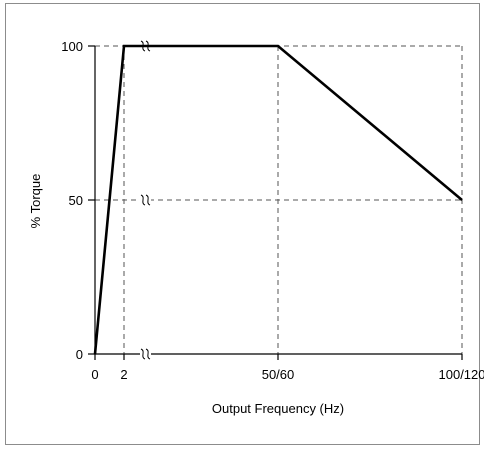 This screenshot has width=484, height=449. What do you see at coordinates (35, 201) in the screenshot?
I see `y-axis-title: % Torque` at bounding box center [35, 201].